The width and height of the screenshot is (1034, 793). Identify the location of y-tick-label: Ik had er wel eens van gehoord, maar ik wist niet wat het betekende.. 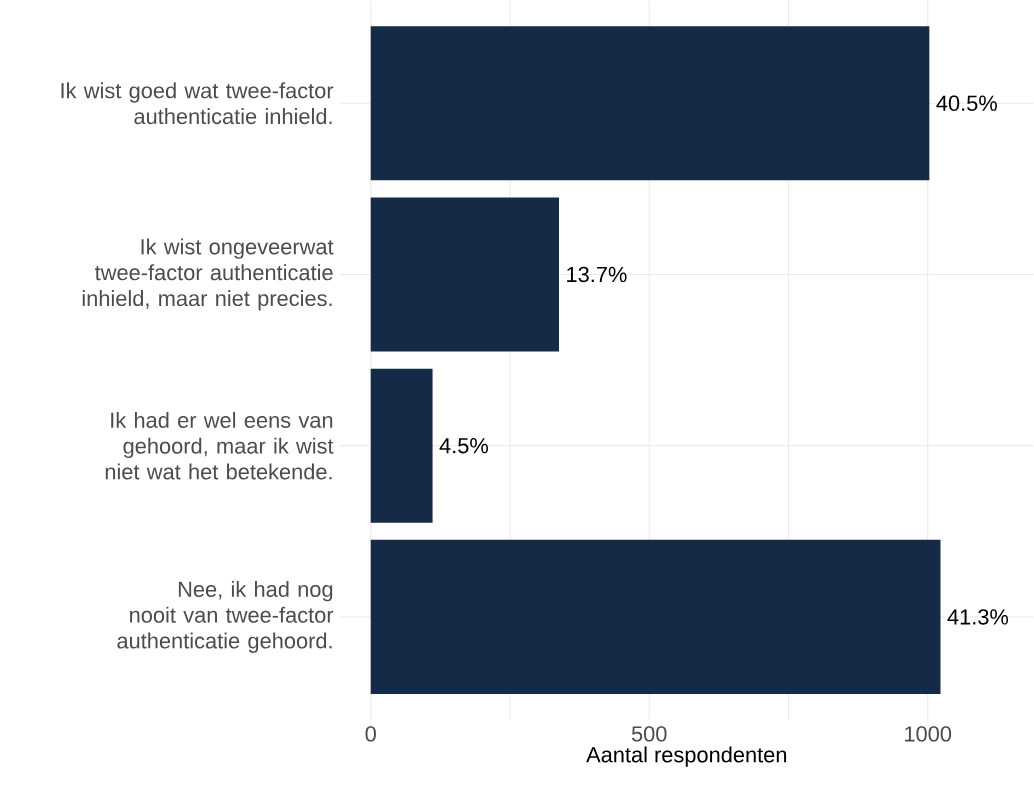
(219, 445).